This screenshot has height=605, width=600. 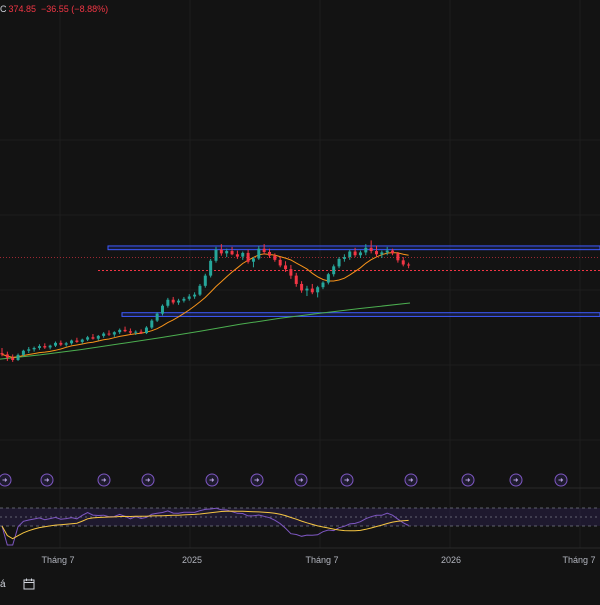 I want to click on x-axis-tick-label: 2026, so click(x=451, y=560).